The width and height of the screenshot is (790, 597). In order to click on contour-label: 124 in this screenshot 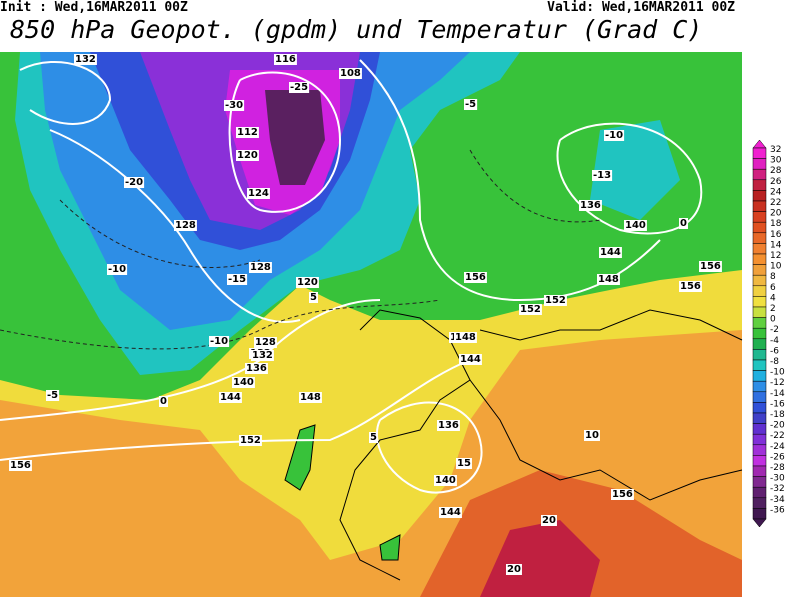, I will do `click(258, 193)`.